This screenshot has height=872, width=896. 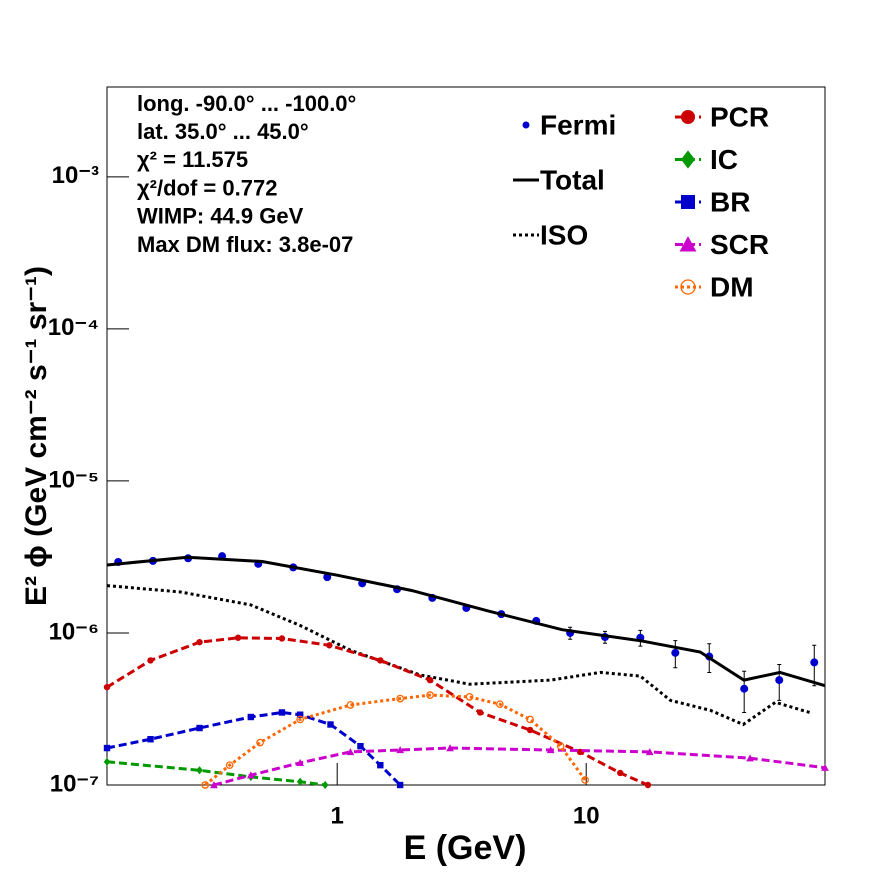 I want to click on legend-label: SCR, so click(x=739, y=244).